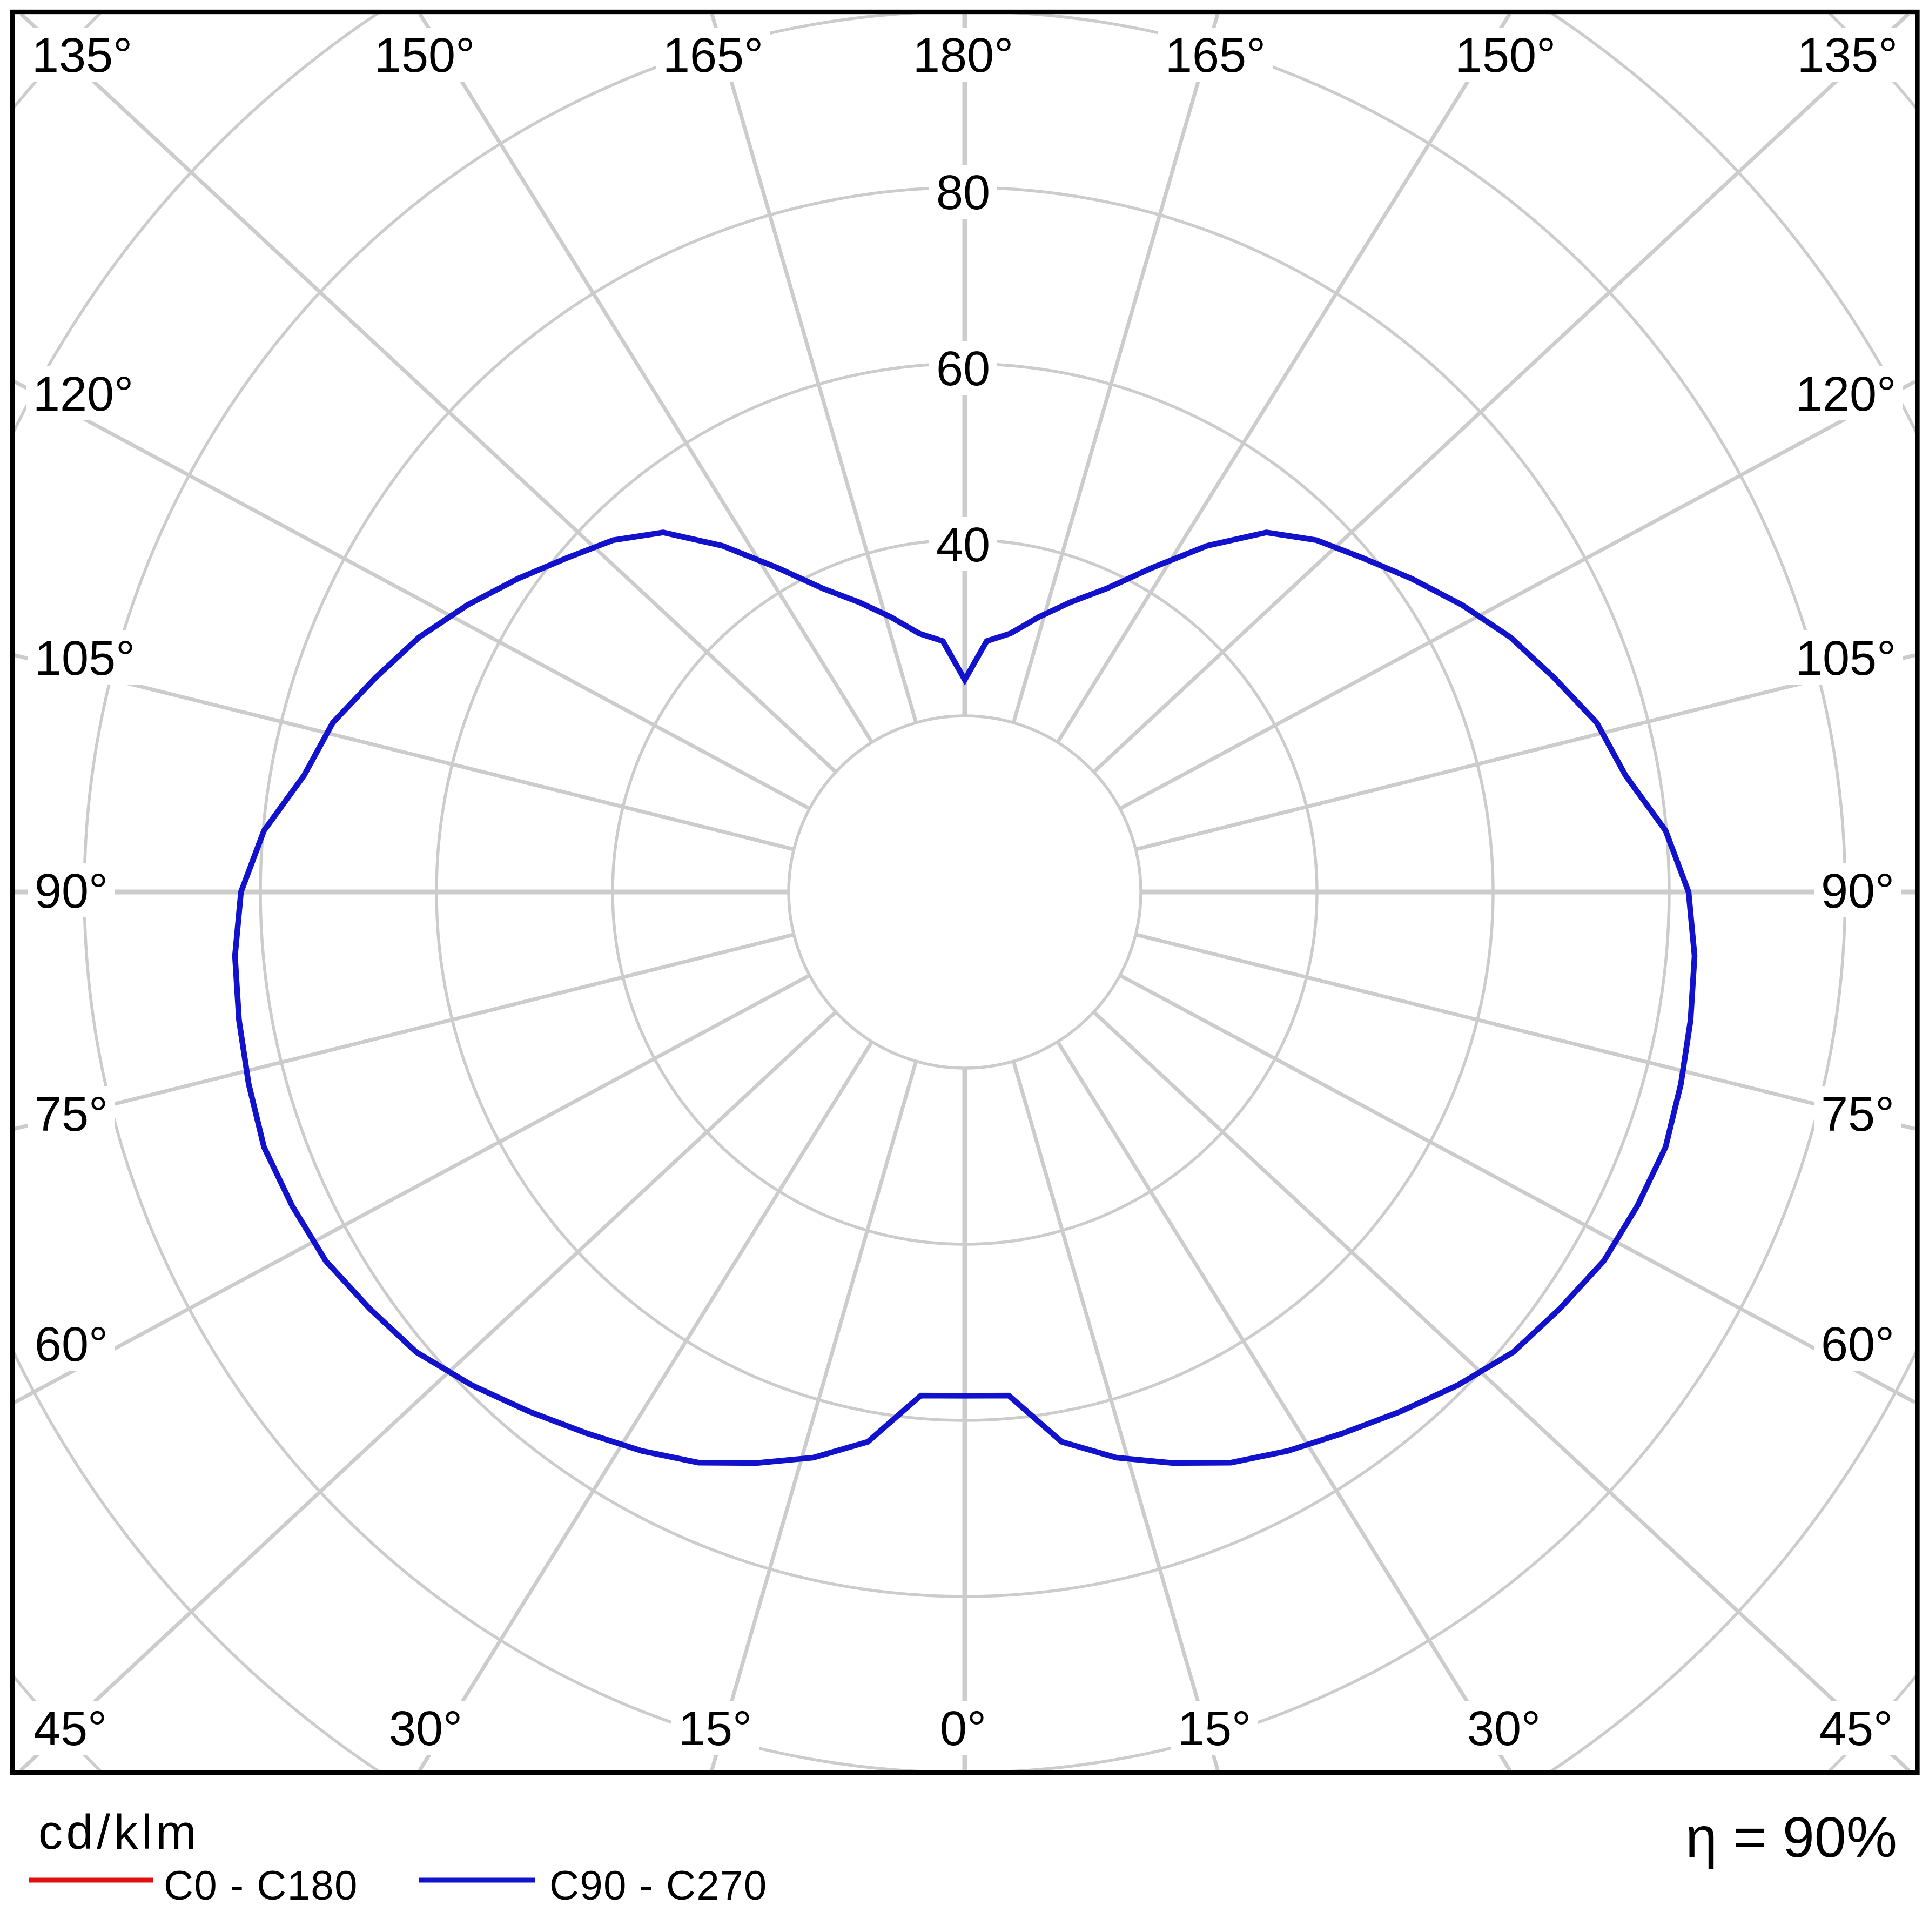 The height and width of the screenshot is (1932, 1929). Describe the element at coordinates (659, 1886) in the screenshot. I see `svg-text: C90 - C270` at that location.